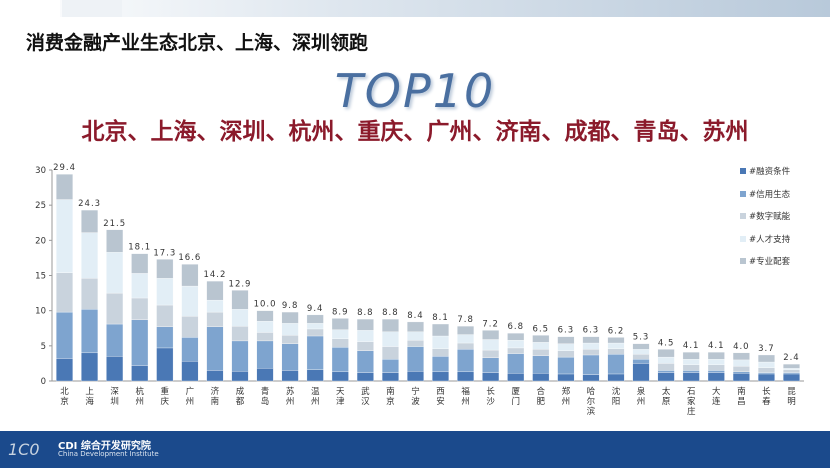  Describe the element at coordinates (265, 305) in the screenshot. I see `bar-total-label: 10.0` at that location.